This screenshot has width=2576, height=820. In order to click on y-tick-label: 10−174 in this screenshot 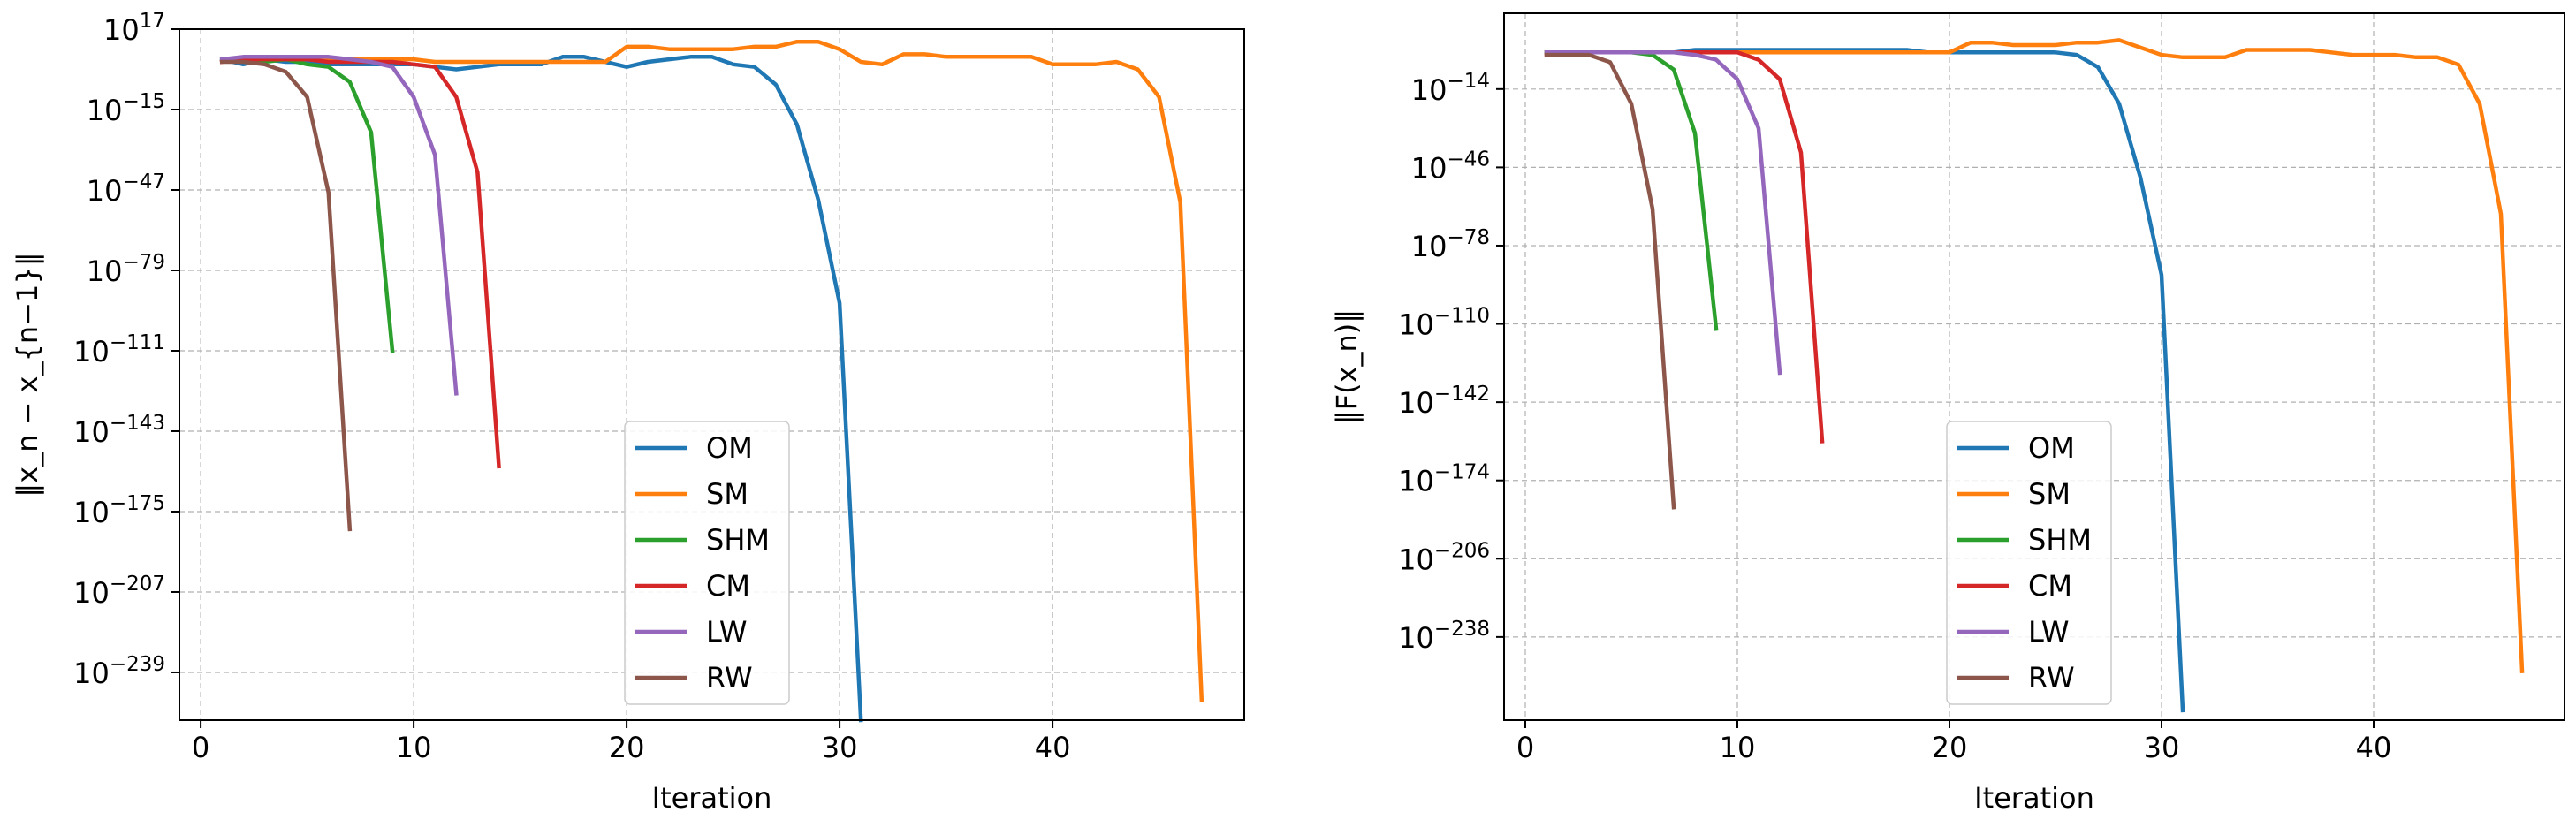, I will do `click(1444, 479)`.